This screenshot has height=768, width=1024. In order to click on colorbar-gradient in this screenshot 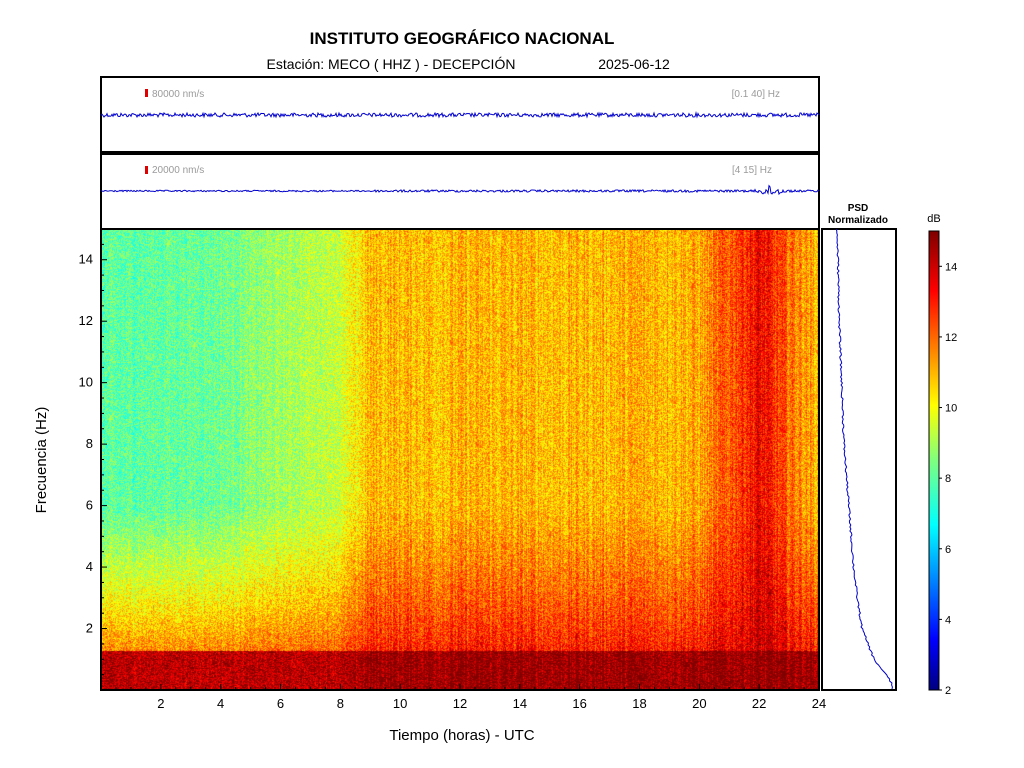, I will do `click(934, 460)`.